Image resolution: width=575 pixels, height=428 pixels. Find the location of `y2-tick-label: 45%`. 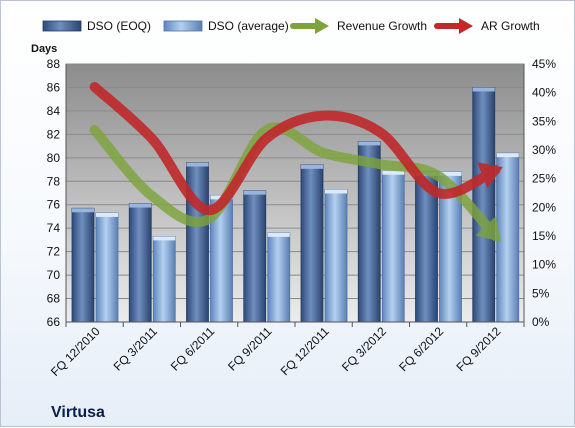

y2-tick-label: 45% is located at coordinates (544, 64).